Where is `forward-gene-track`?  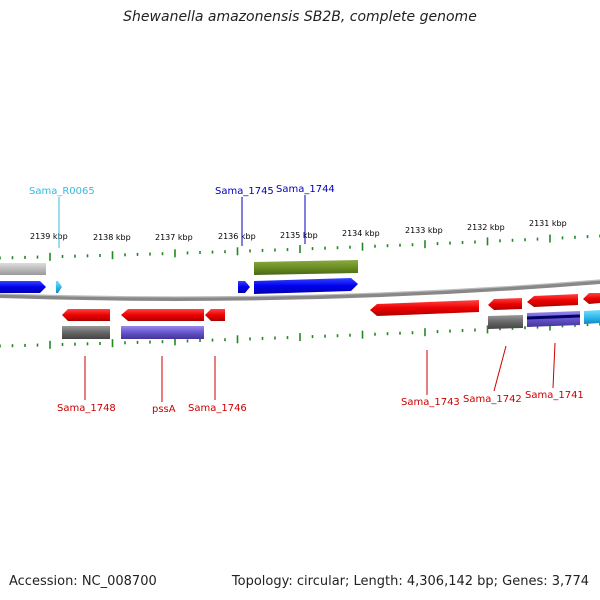 forward-gene-track is located at coordinates (179, 286).